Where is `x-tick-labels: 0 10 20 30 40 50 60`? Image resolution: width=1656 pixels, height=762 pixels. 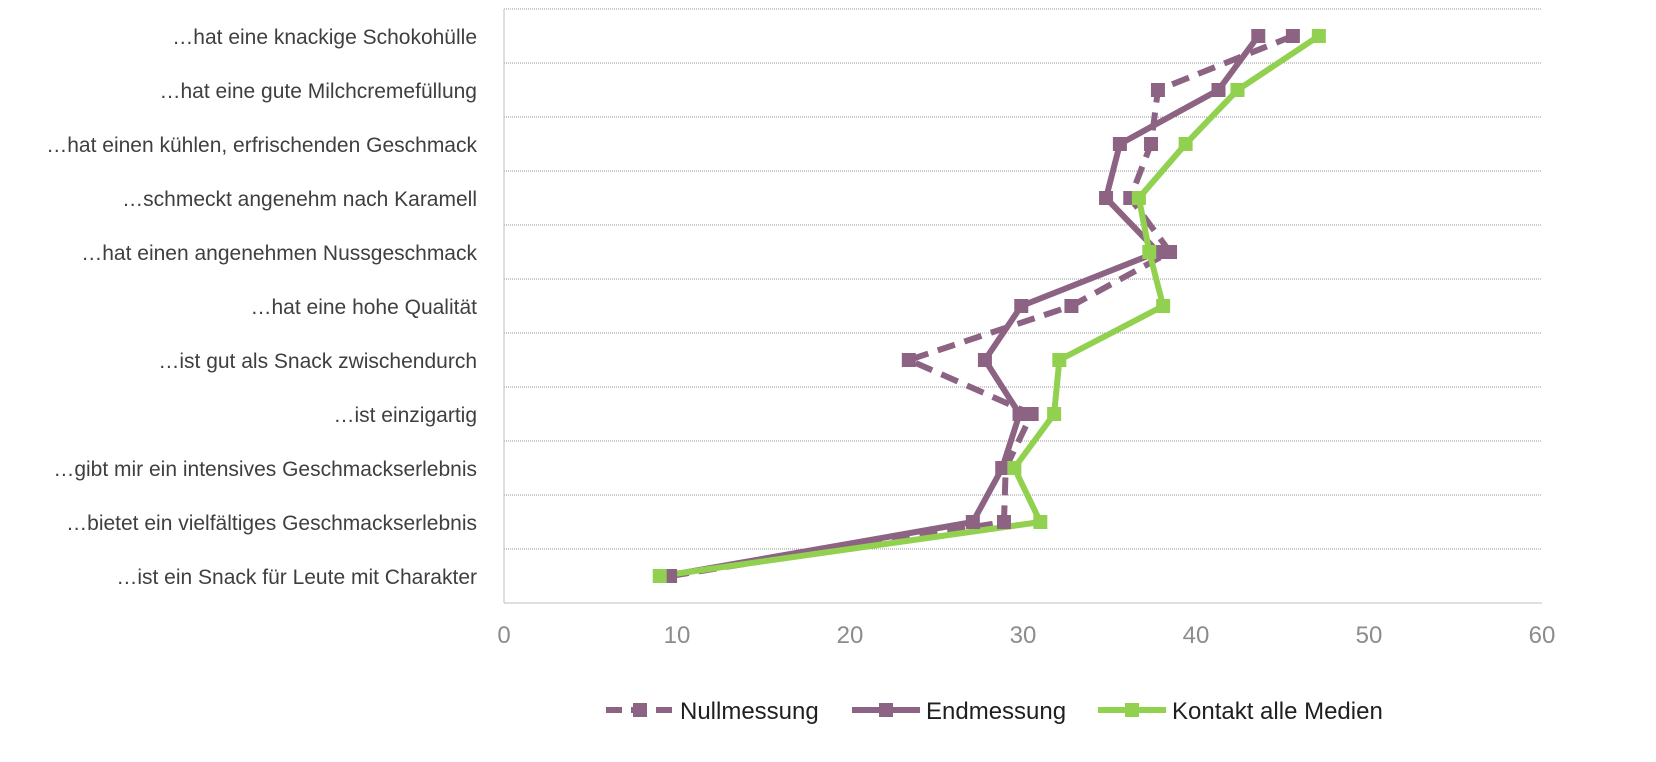
x-tick-labels: 0 10 20 30 40 50 60 is located at coordinates (1026, 635).